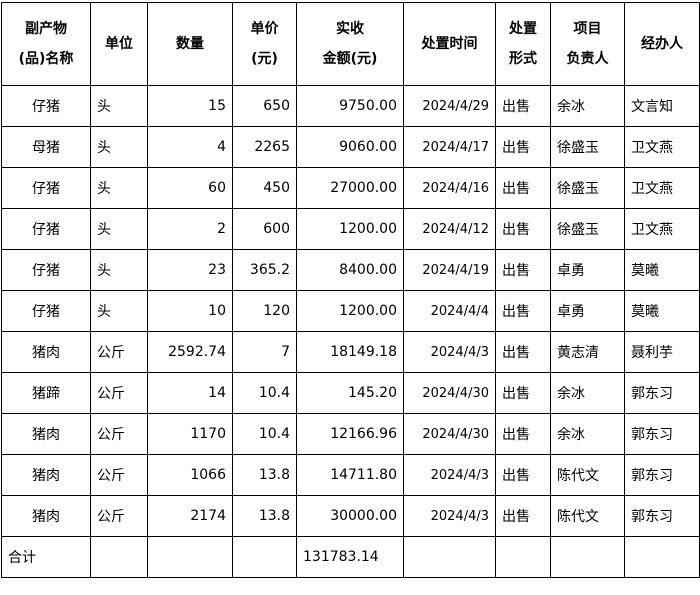  I want to click on table-cell: 2024/4/19, so click(449, 270).